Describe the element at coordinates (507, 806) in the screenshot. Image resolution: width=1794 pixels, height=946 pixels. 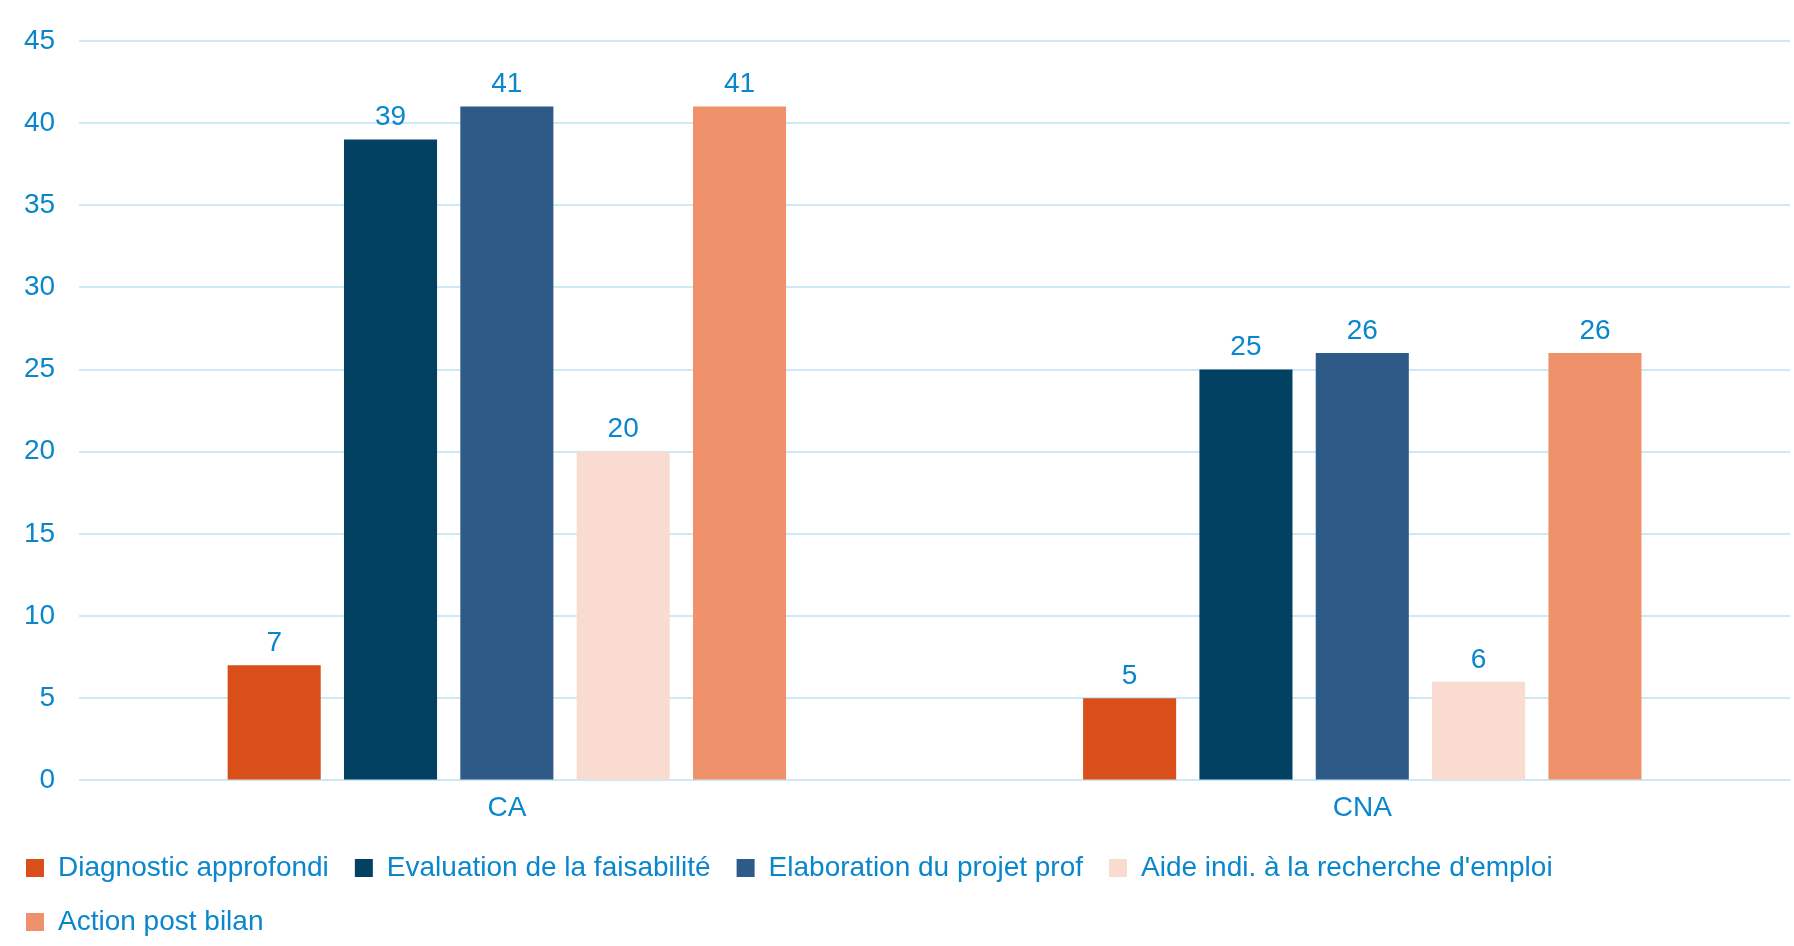
I see `x-tick-label: CA` at that location.